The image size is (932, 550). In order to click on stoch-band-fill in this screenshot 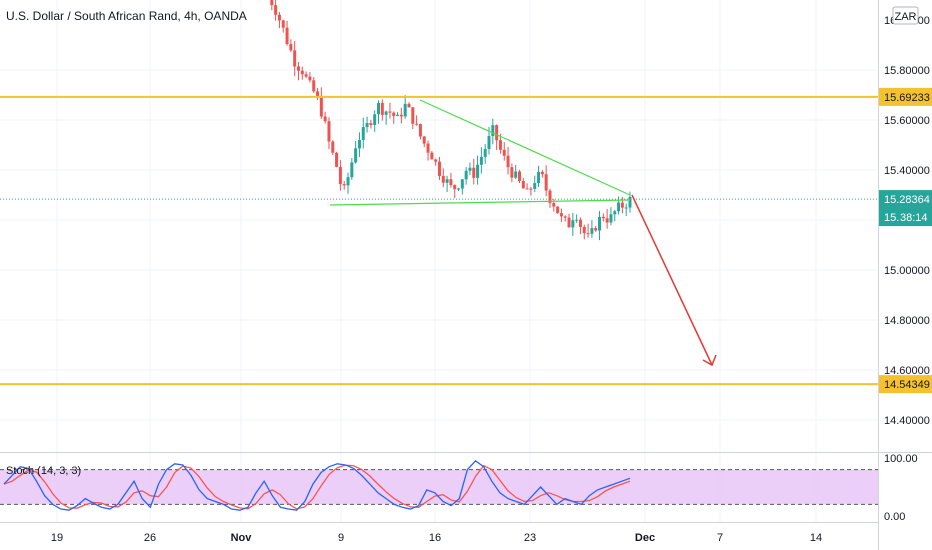, I will do `click(439, 487)`.